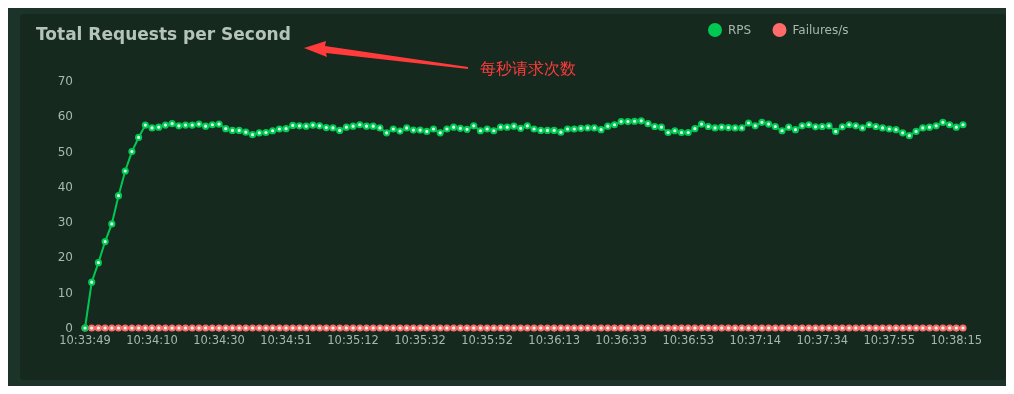  I want to click on legend-label: Failures/s, so click(820, 30).